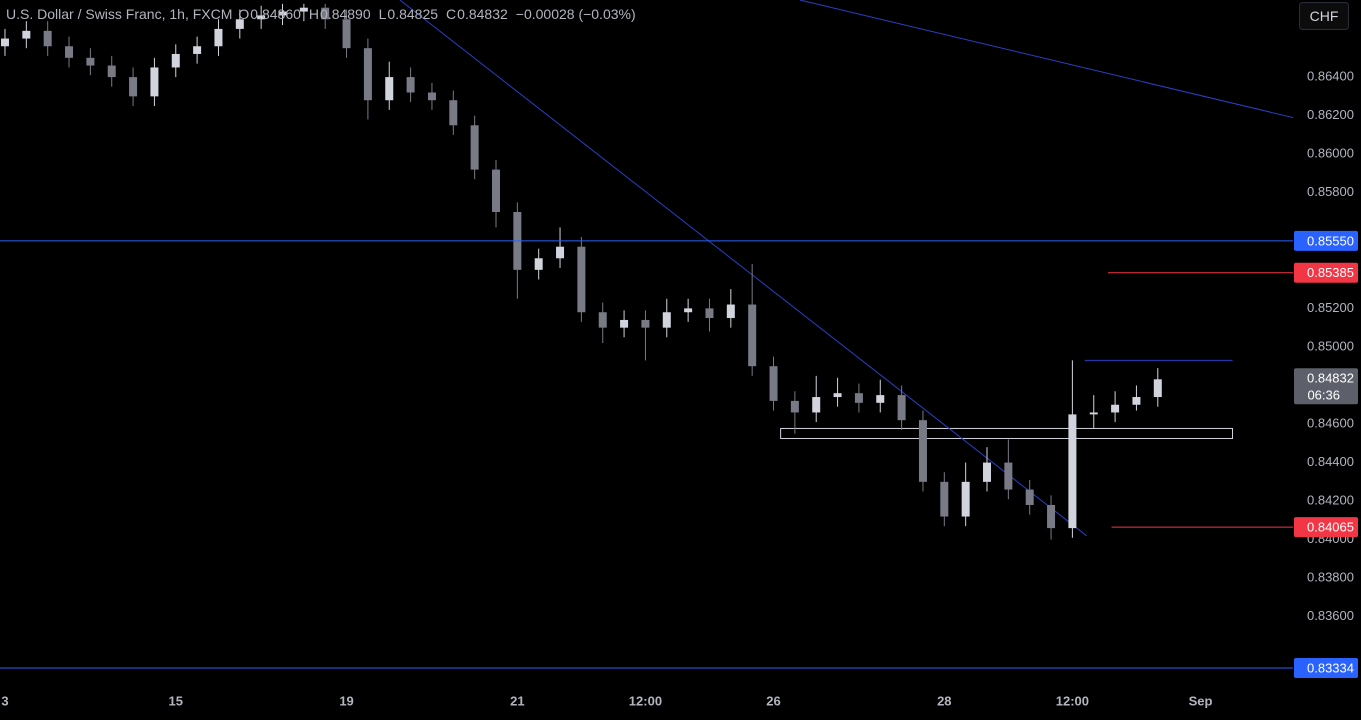 Image resolution: width=1361 pixels, height=720 pixels. Describe the element at coordinates (1330, 240) in the screenshot. I see `price-label: 0.85550` at that location.